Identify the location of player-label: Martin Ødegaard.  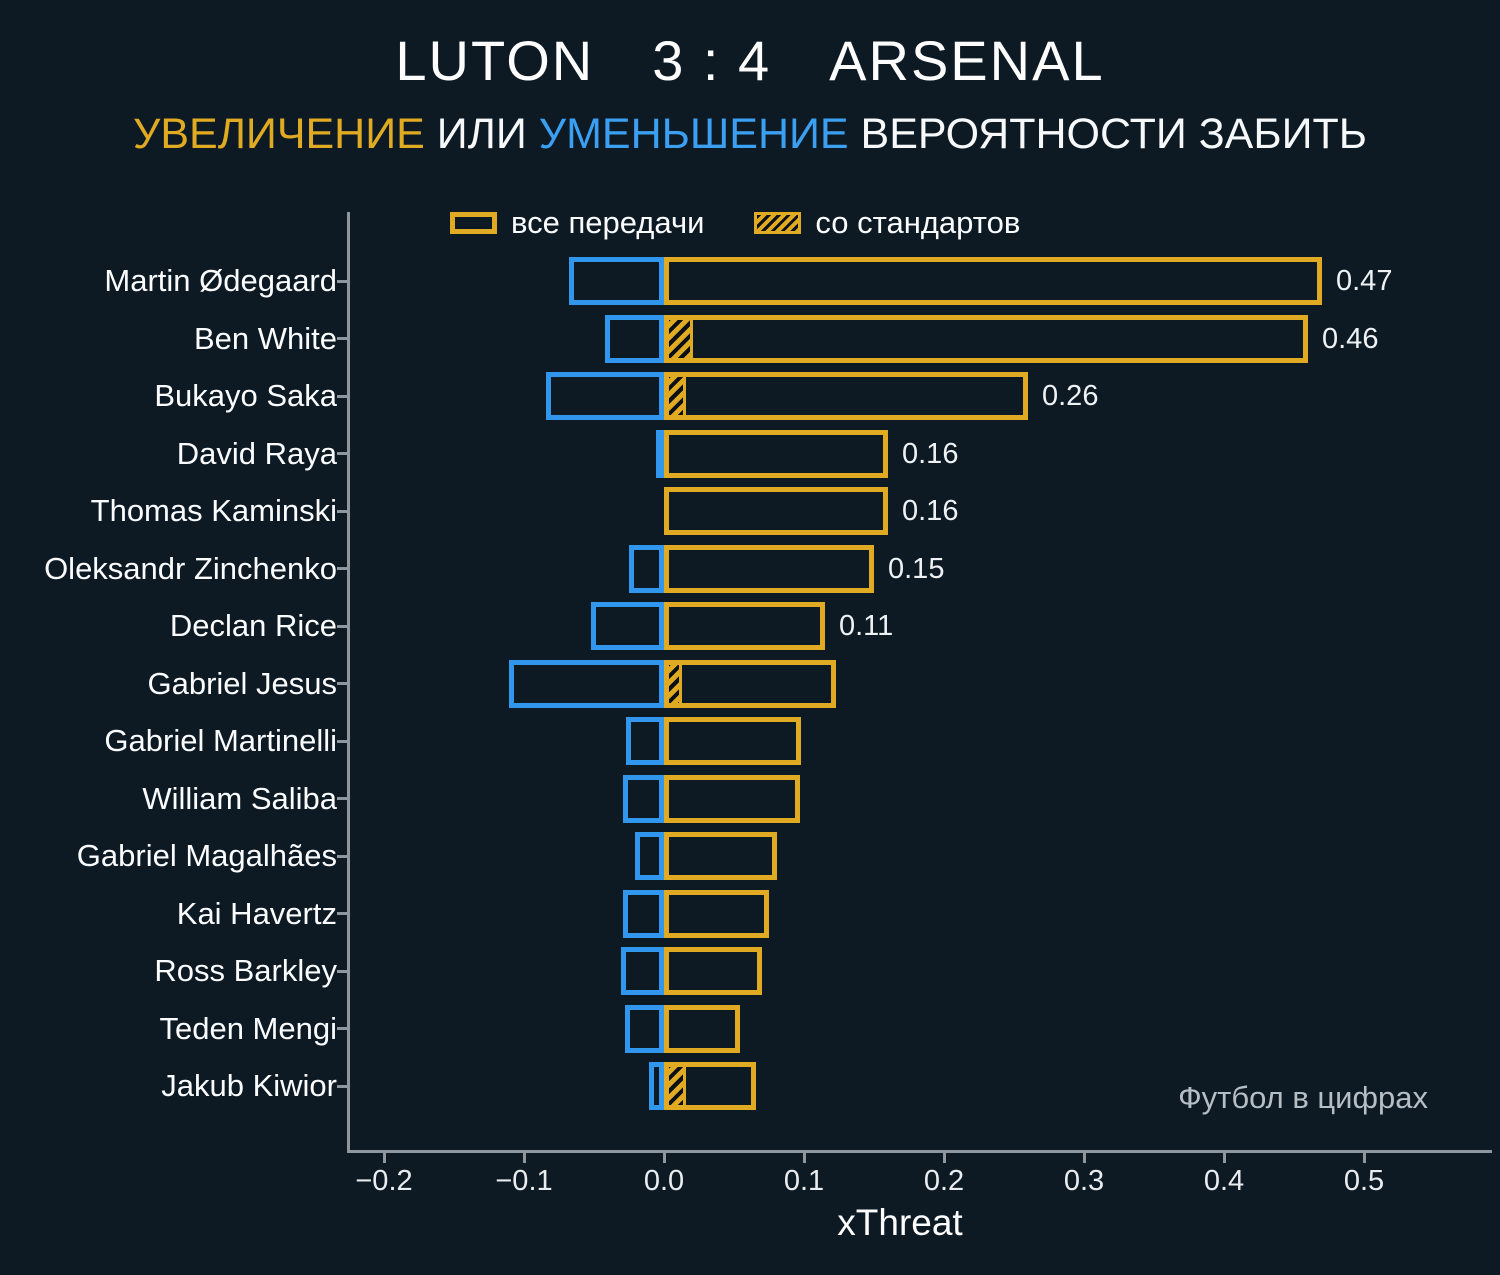
(220, 280).